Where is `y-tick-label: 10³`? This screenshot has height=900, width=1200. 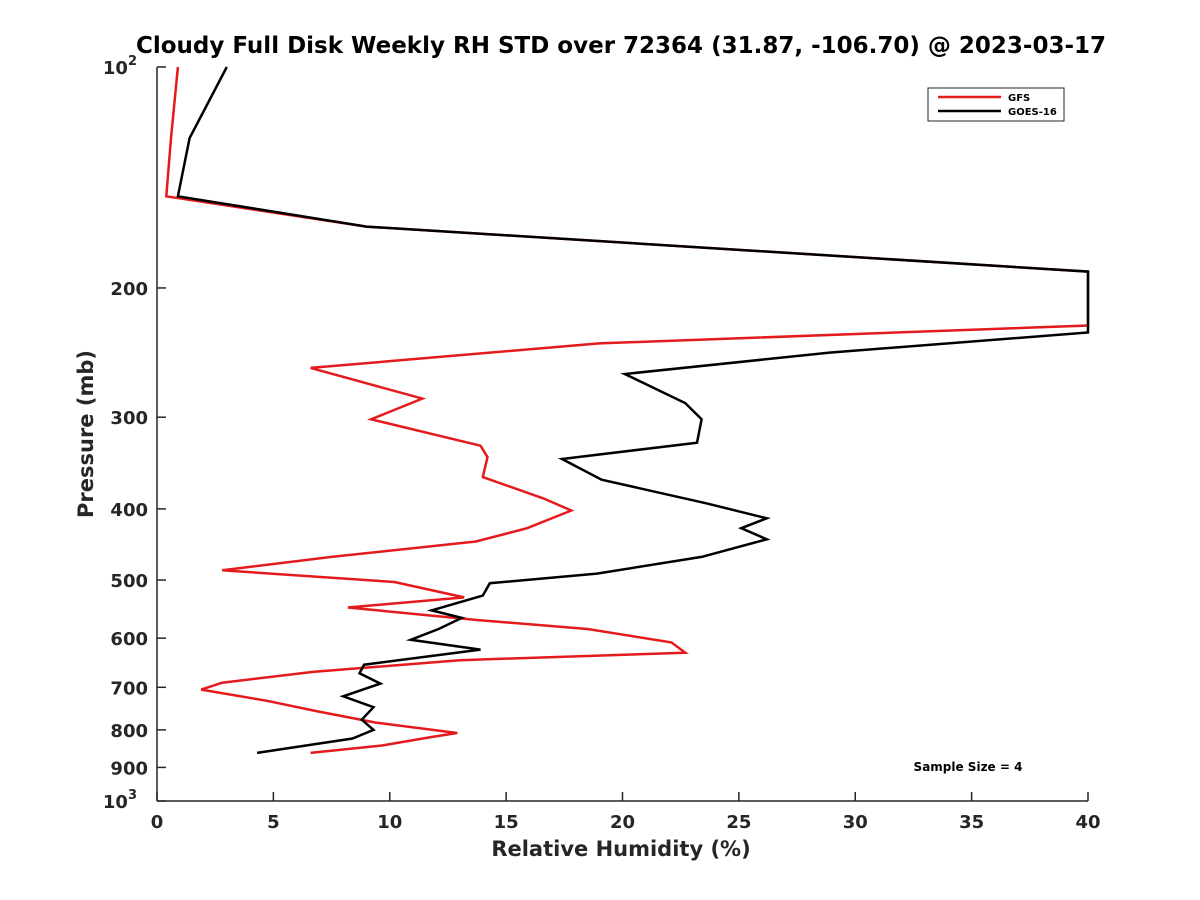
y-tick-label: 10³ is located at coordinates (120, 800).